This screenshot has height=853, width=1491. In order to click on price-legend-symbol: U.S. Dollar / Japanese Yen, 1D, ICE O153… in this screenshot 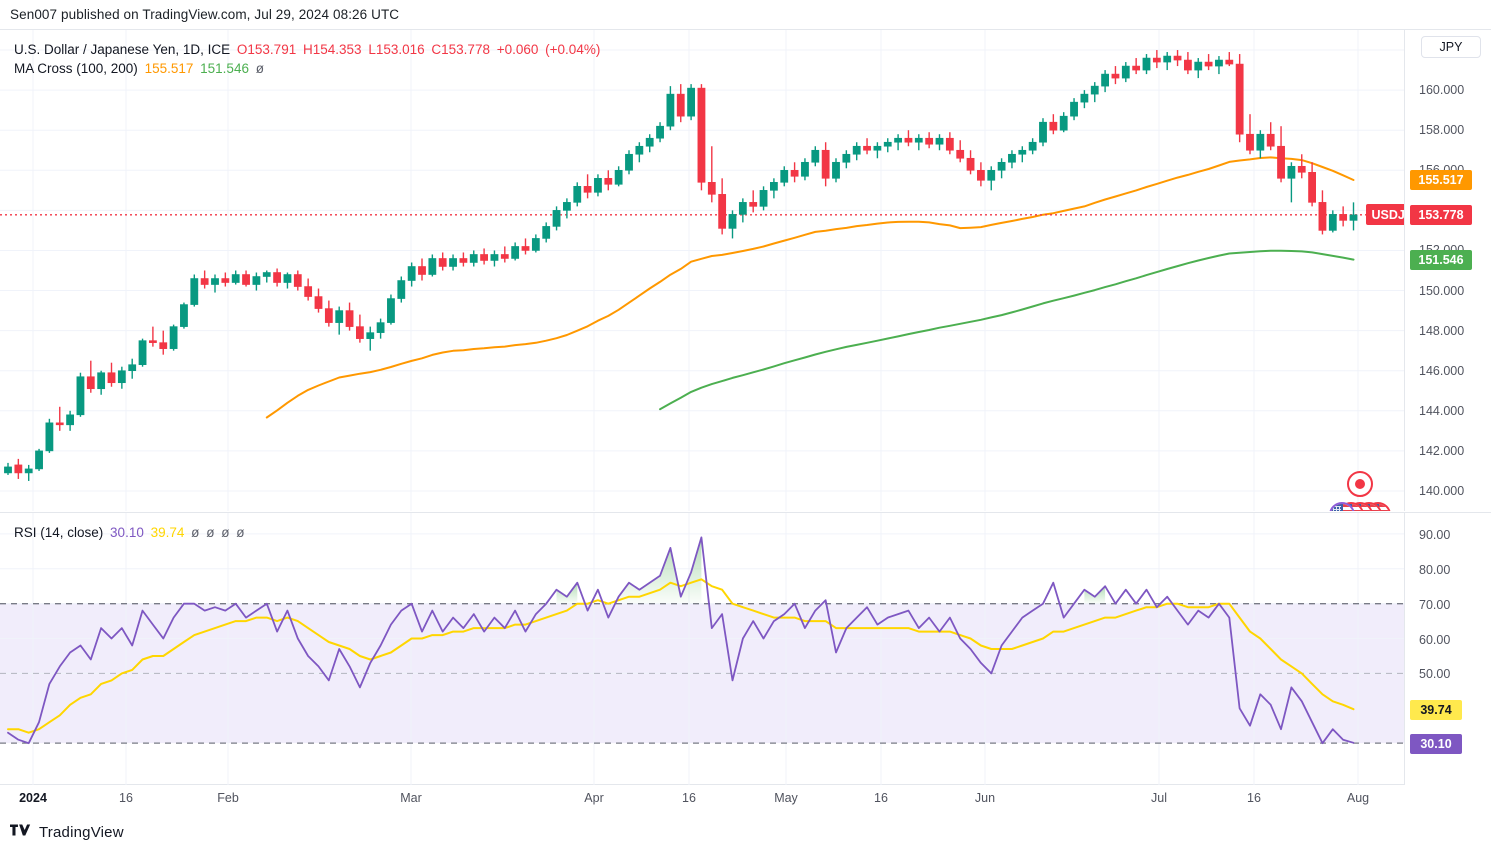, I will do `click(308, 49)`.